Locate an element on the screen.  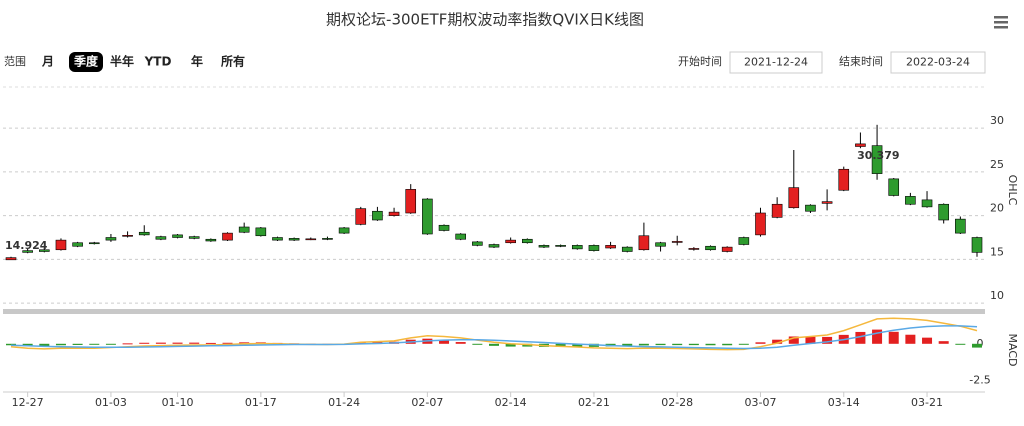
x-tick-label: 12-27 is located at coordinates (28, 402).